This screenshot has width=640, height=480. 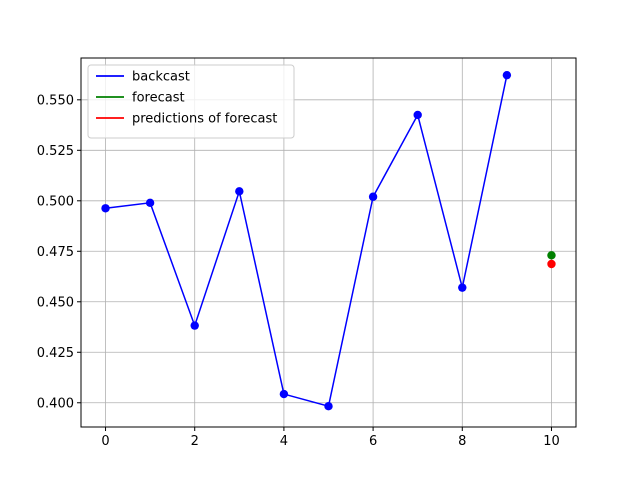 What do you see at coordinates (105, 441) in the screenshot?
I see `x-tick-label: 0` at bounding box center [105, 441].